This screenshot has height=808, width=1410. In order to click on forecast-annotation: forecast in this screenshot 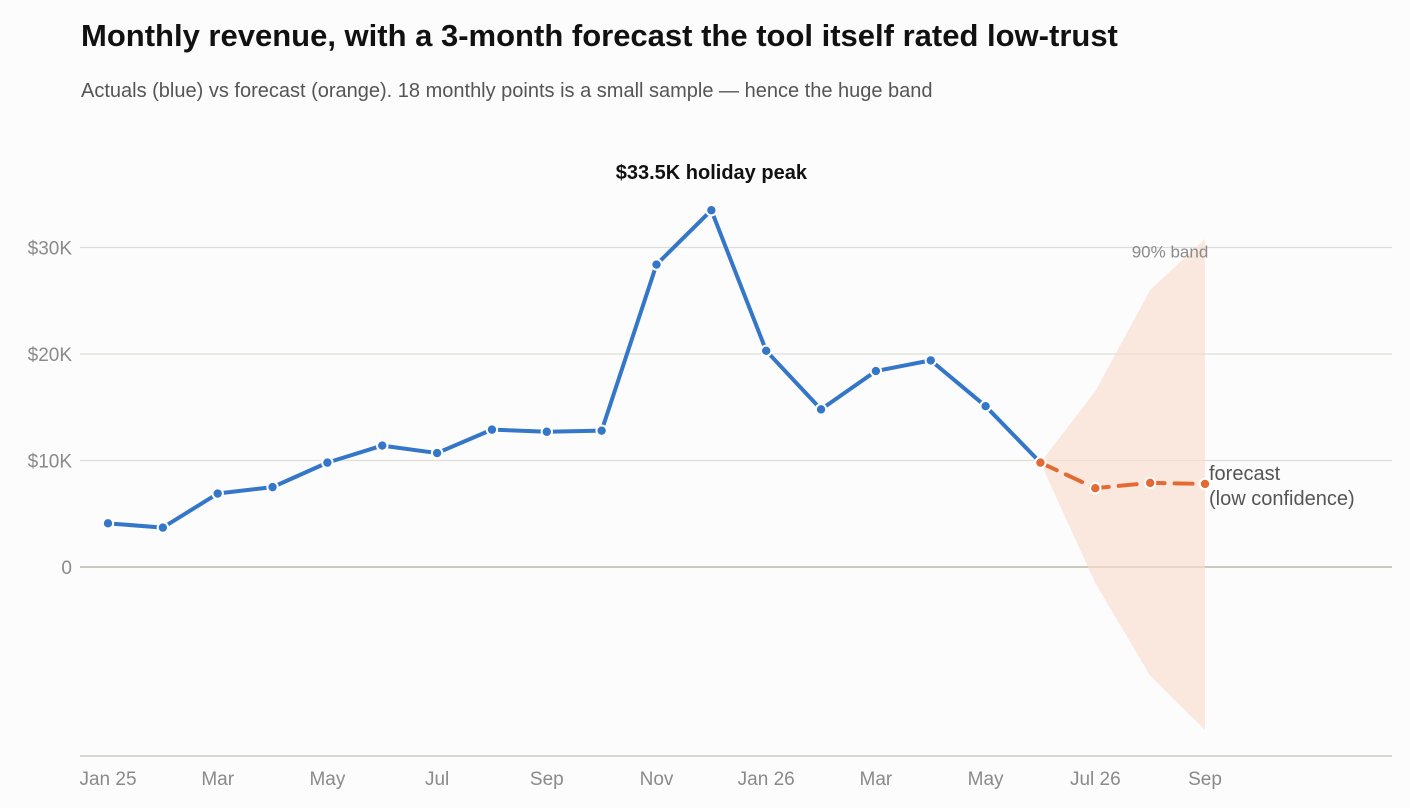, I will do `click(1245, 474)`.